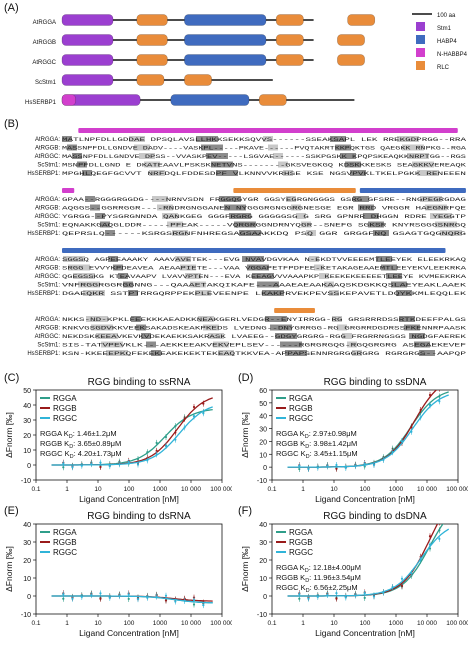  I want to click on alignment-domain-bar-habp4, so click(412, 190).